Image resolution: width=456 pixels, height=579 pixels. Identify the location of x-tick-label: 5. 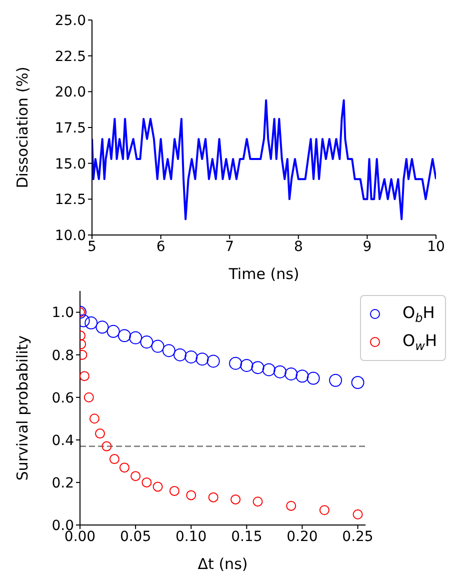
(92, 246).